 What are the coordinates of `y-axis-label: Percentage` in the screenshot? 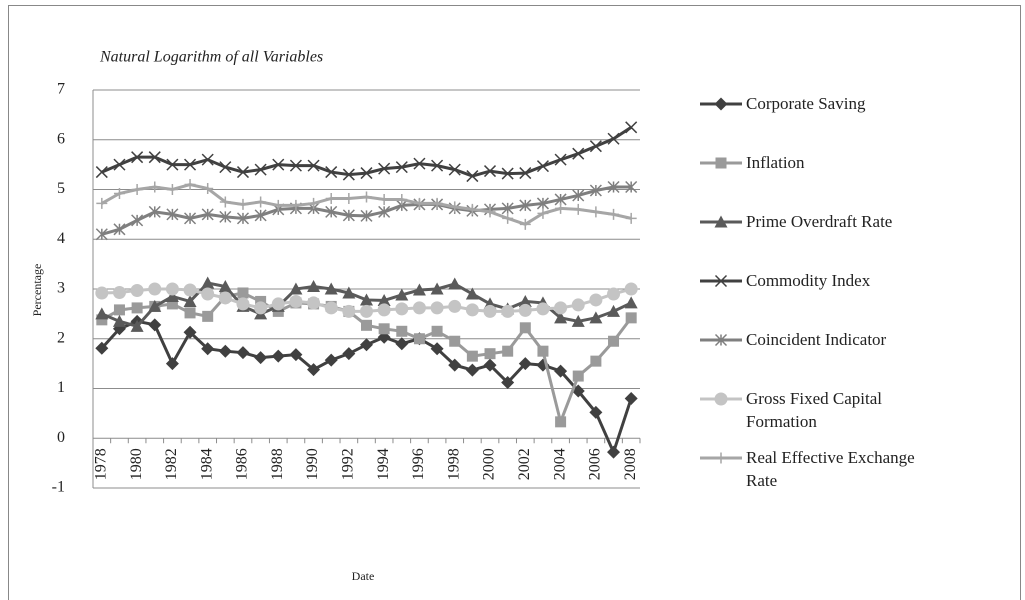 It's located at (37, 290).